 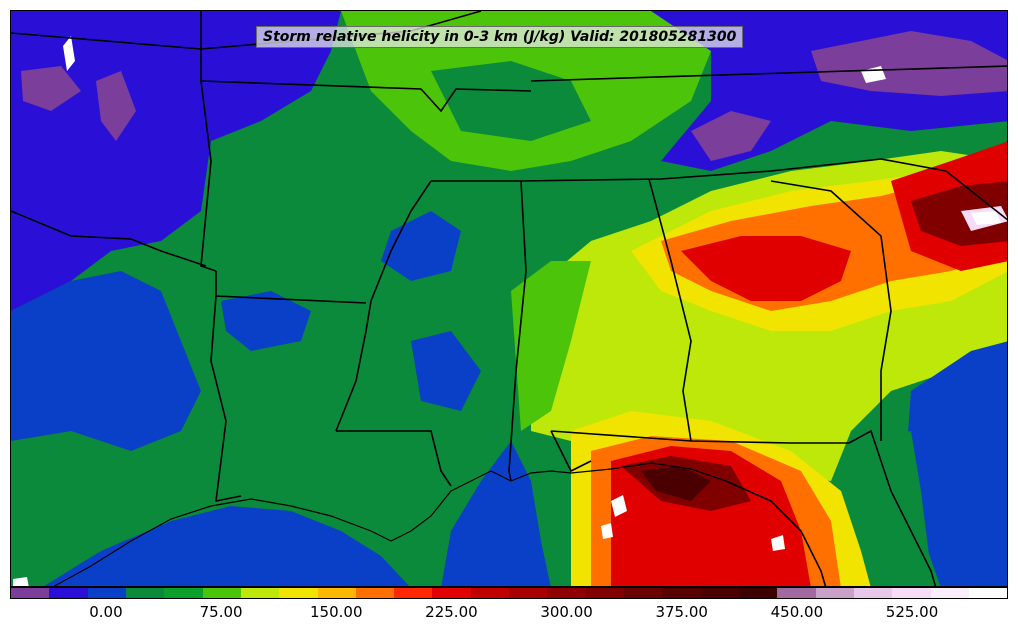 I want to click on field-blue-texas-coast, so click(x=227, y=546).